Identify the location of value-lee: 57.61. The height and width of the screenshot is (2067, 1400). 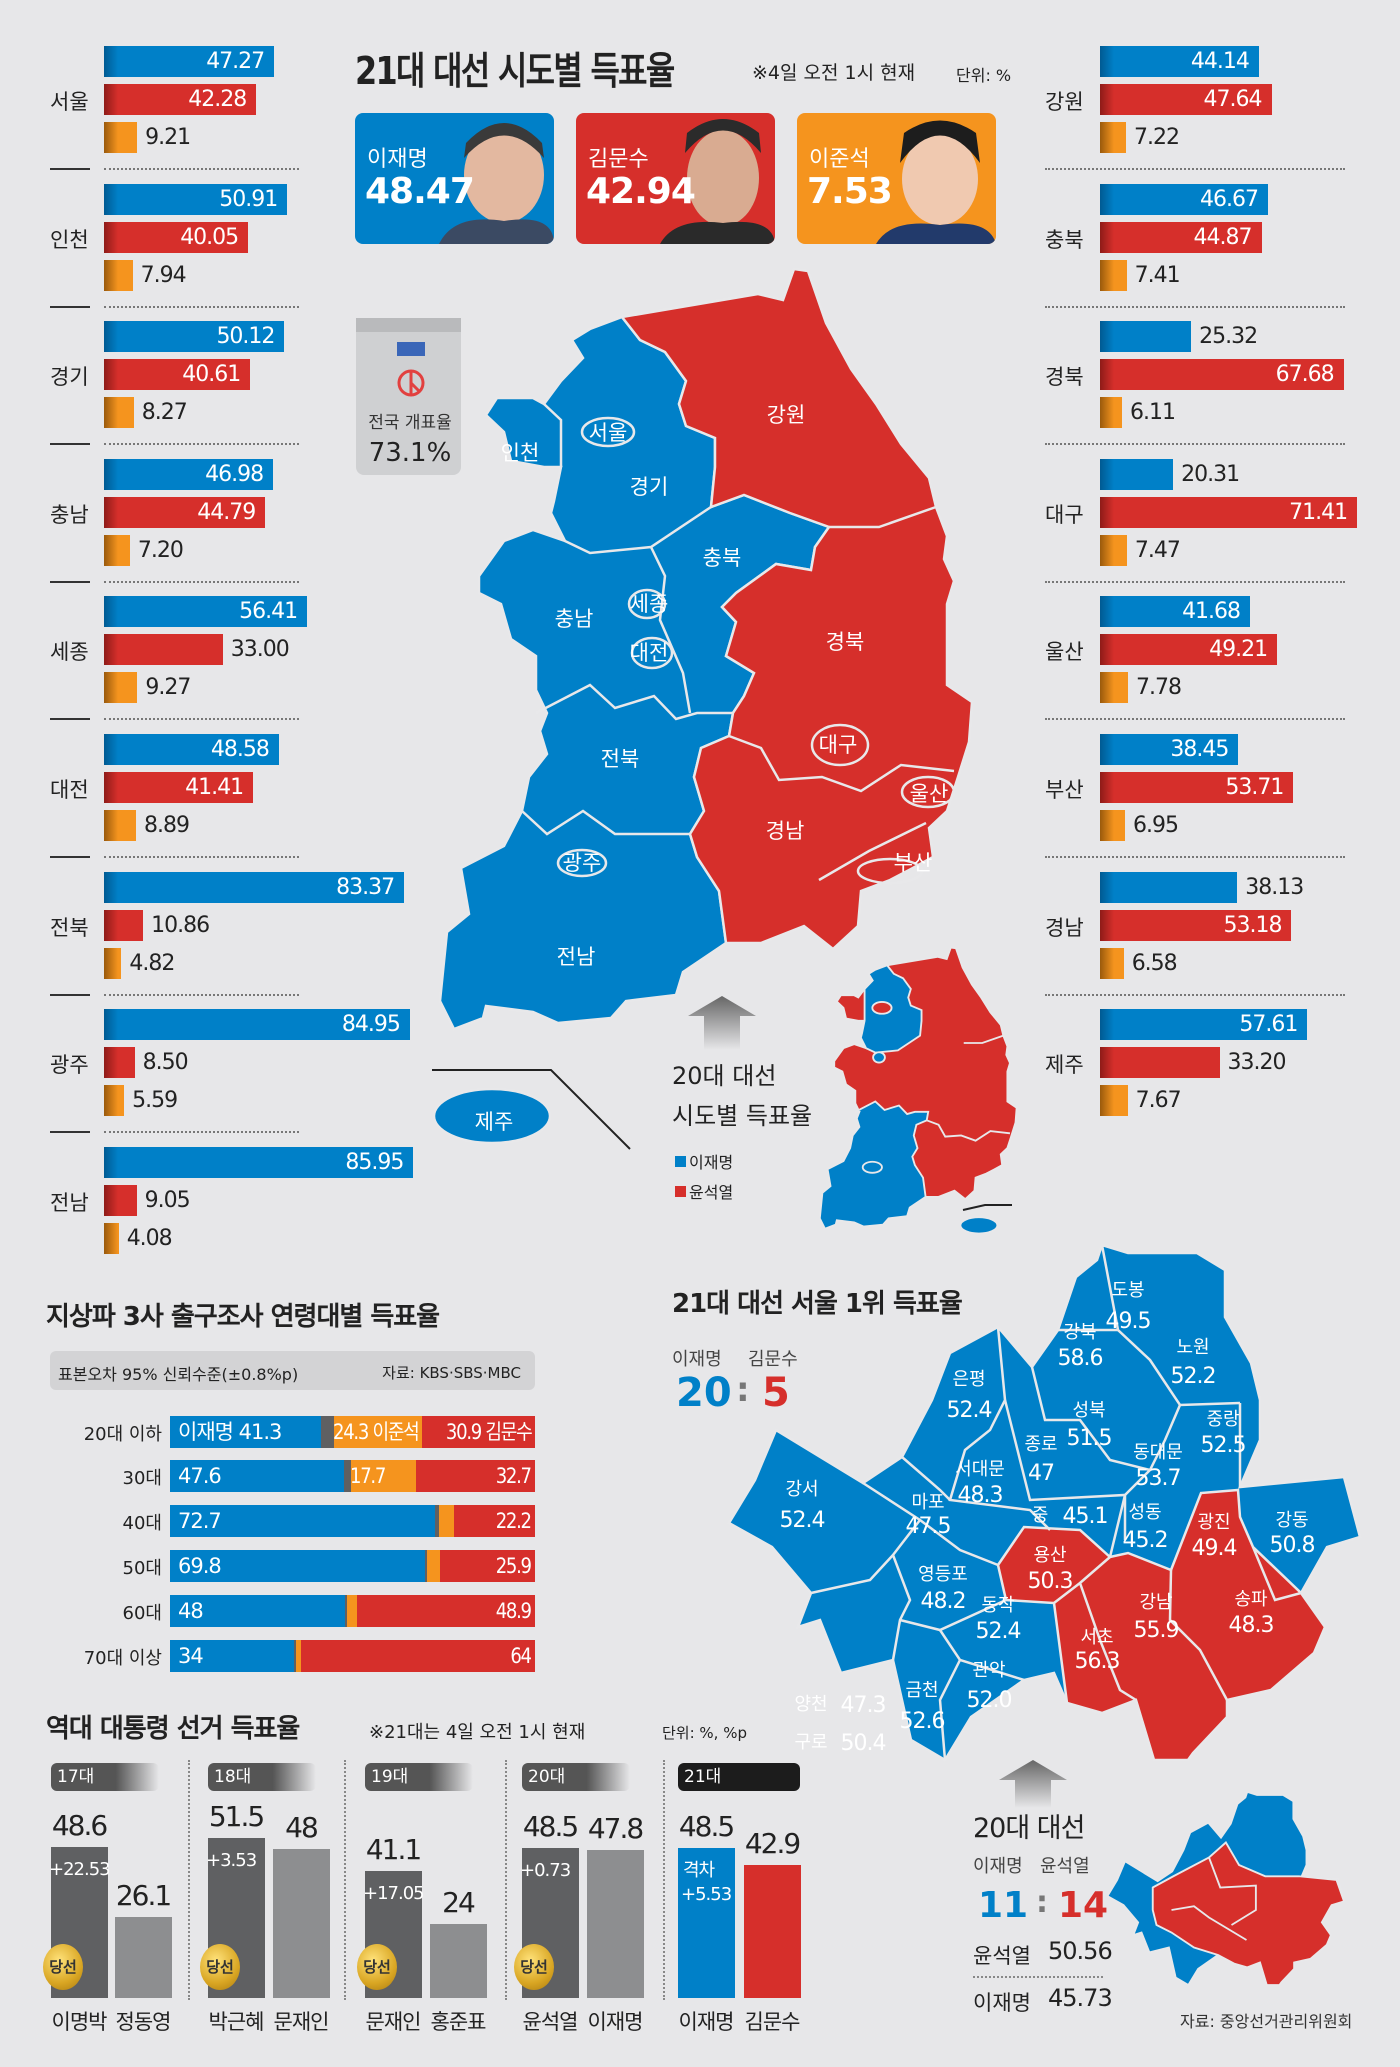
(1268, 1025).